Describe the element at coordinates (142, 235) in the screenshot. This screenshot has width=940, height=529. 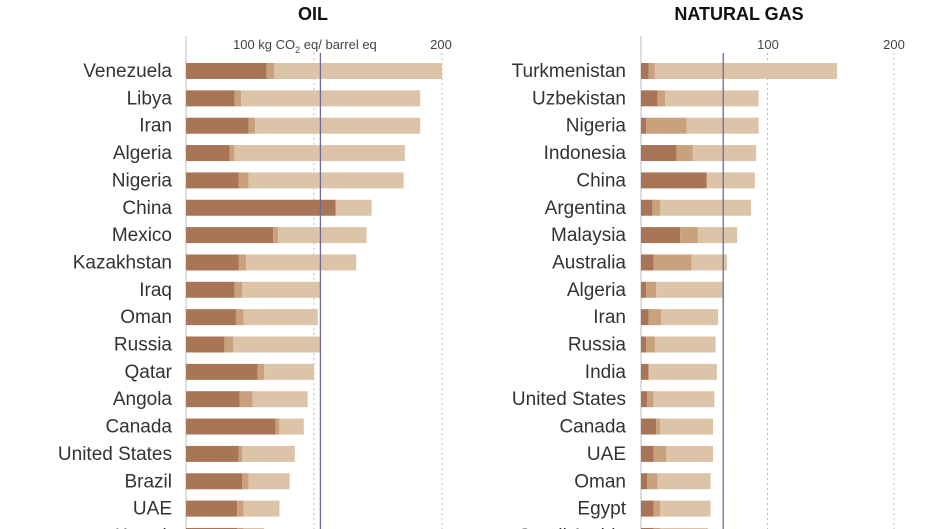
I see `oil-country-label: Mexico` at that location.